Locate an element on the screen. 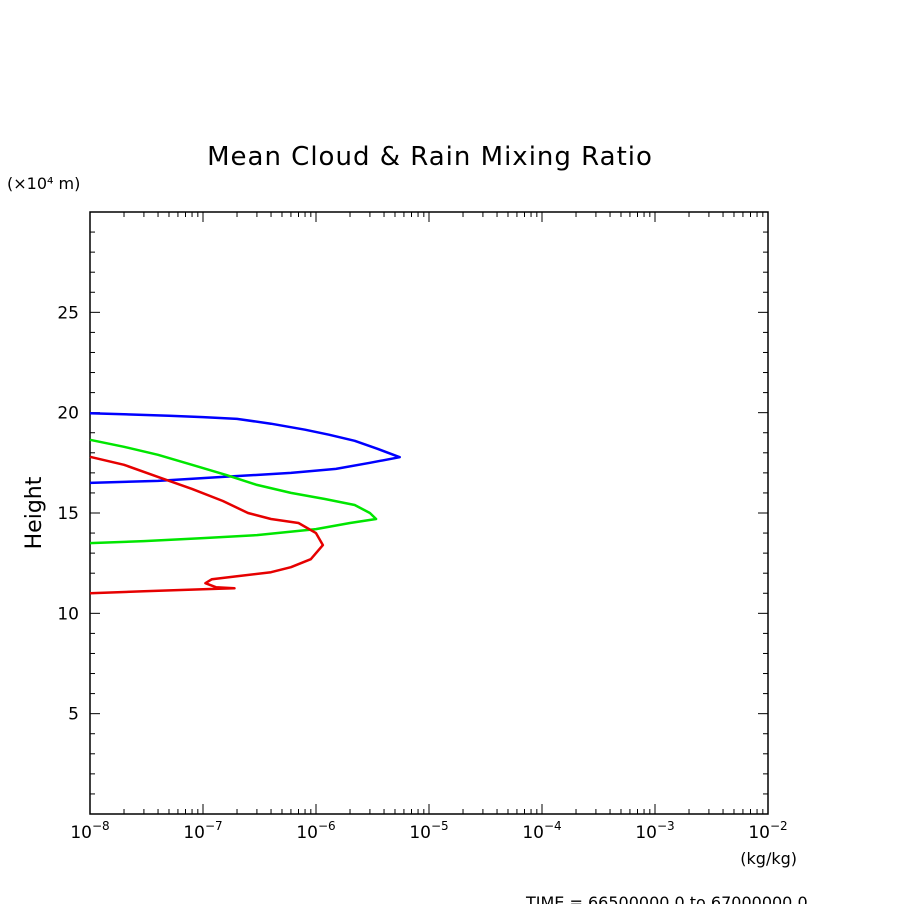 This screenshot has width=904, height=904. y-axis-label: Height is located at coordinates (34, 512).